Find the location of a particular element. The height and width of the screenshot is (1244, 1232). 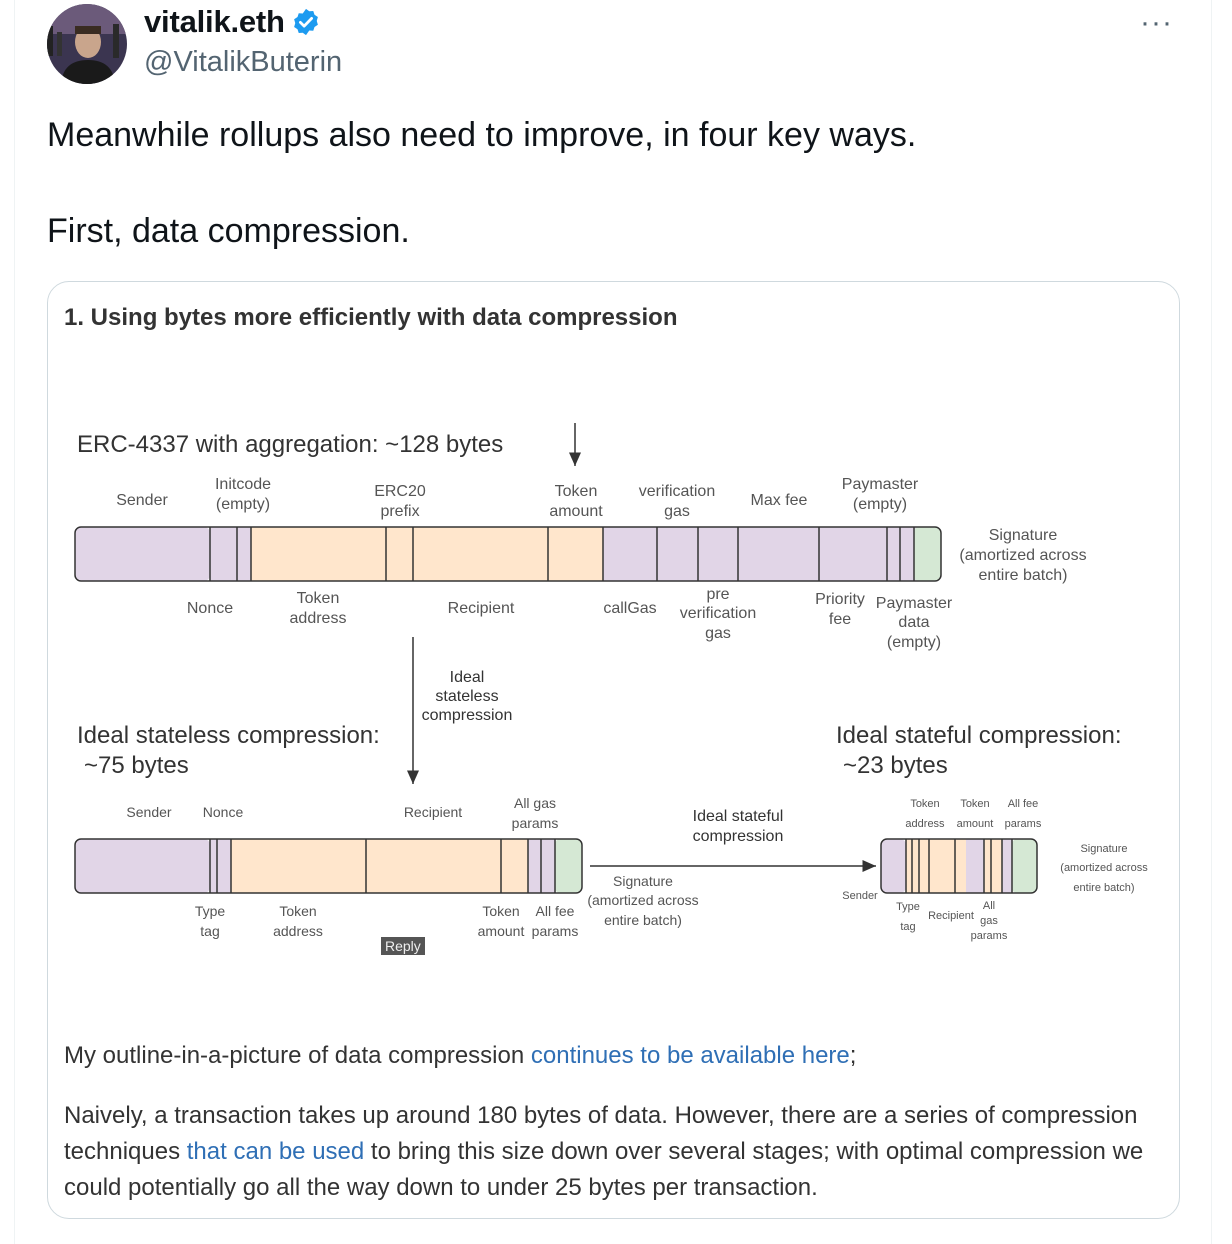

author-handle: @VitalikButerin is located at coordinates (243, 62).